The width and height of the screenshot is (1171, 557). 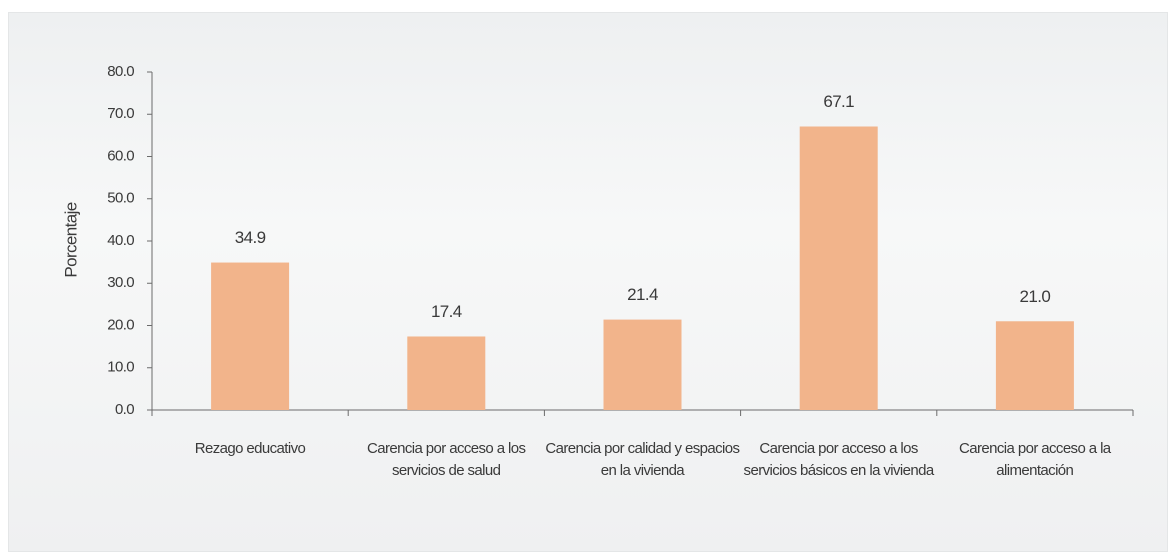 What do you see at coordinates (120, 324) in the screenshot?
I see `y-tick-label: 20.0` at bounding box center [120, 324].